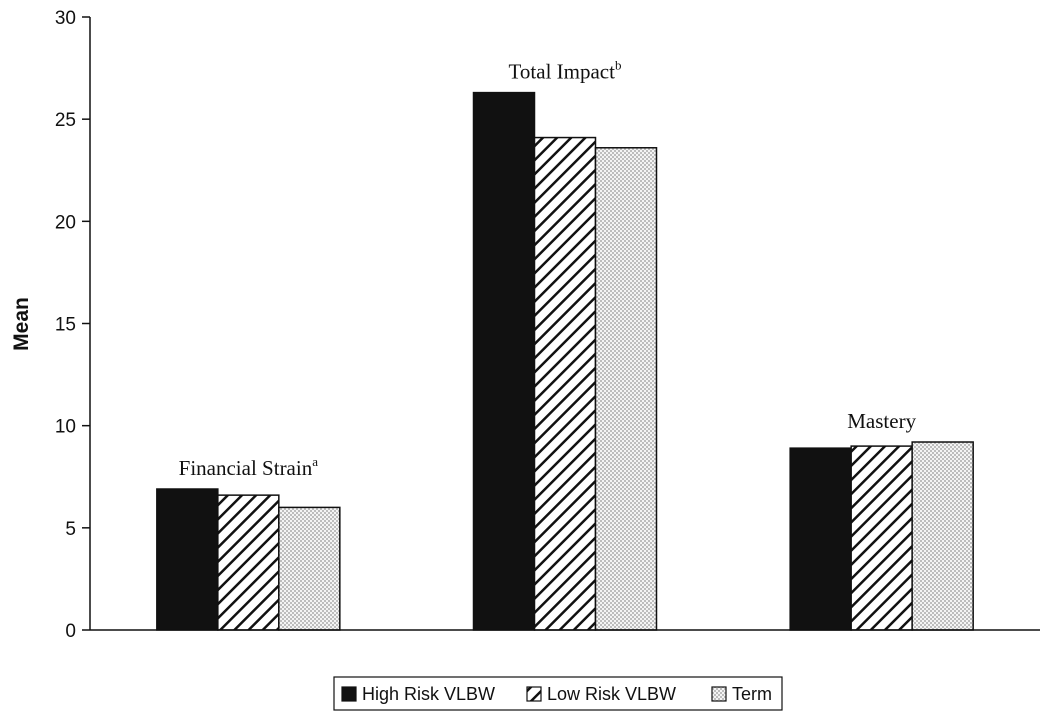  What do you see at coordinates (611, 694) in the screenshot?
I see `legend-label: Low Risk VLBW` at bounding box center [611, 694].